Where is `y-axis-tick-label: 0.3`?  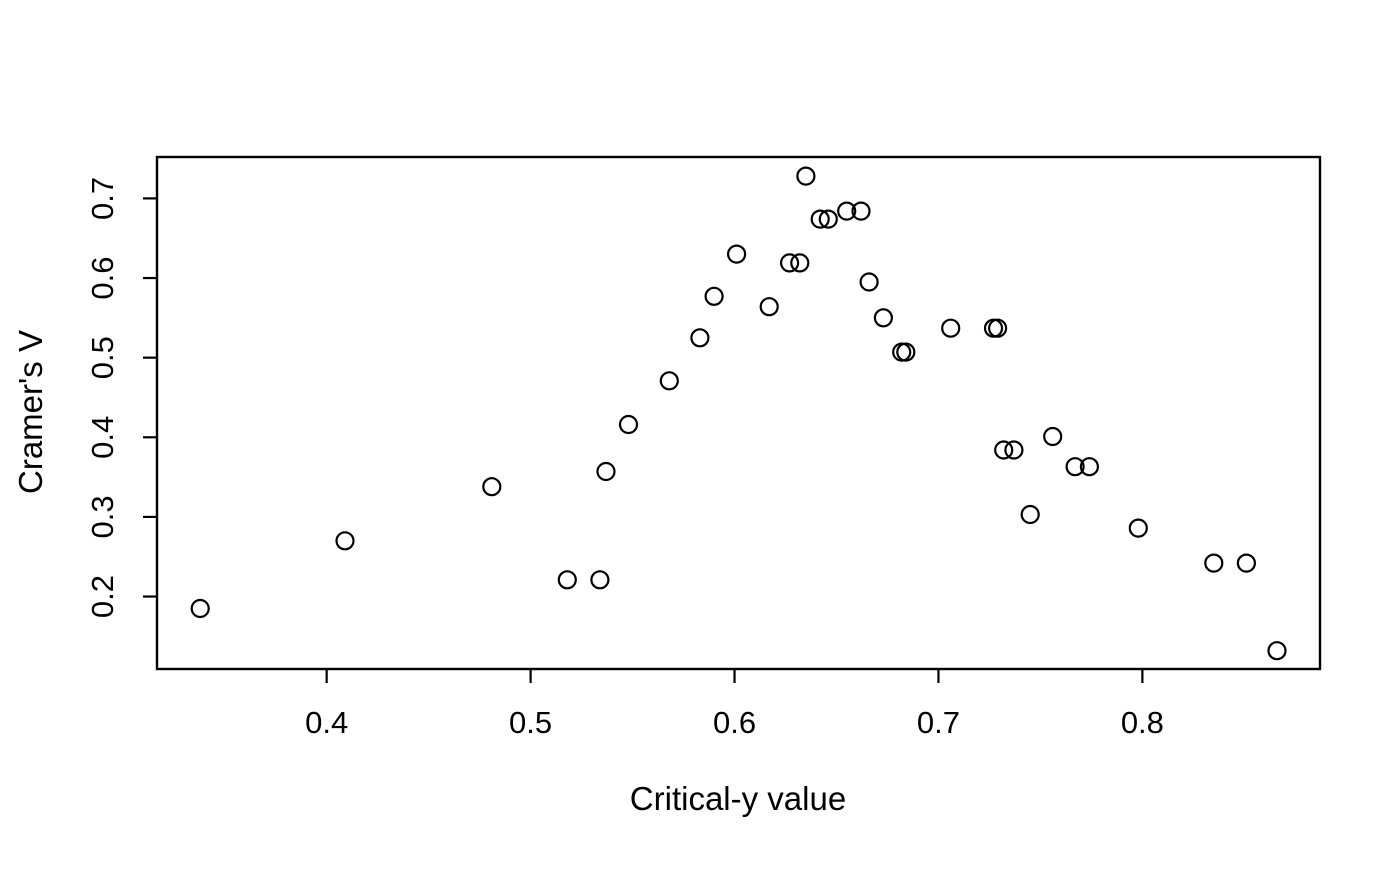 y-axis-tick-label: 0.3 is located at coordinates (102, 516).